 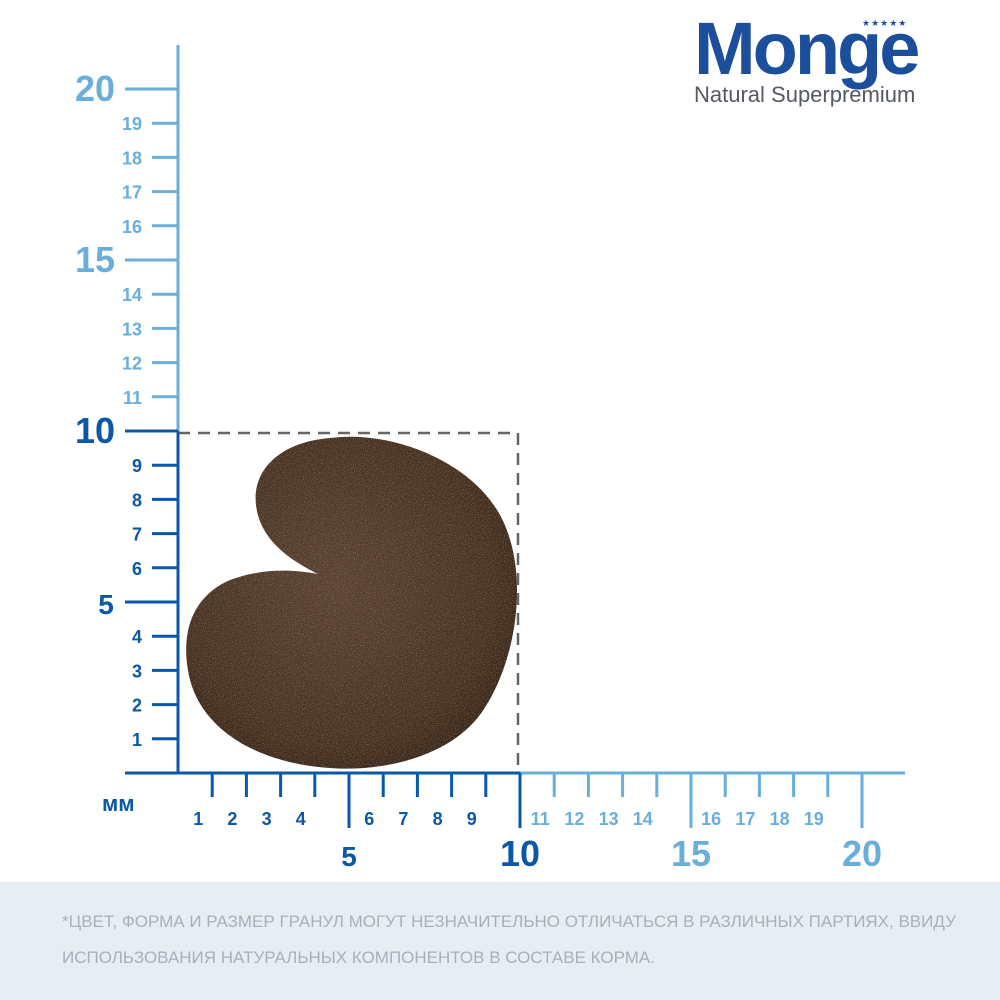 I want to click on size-outline-10mm, so click(x=349, y=602).